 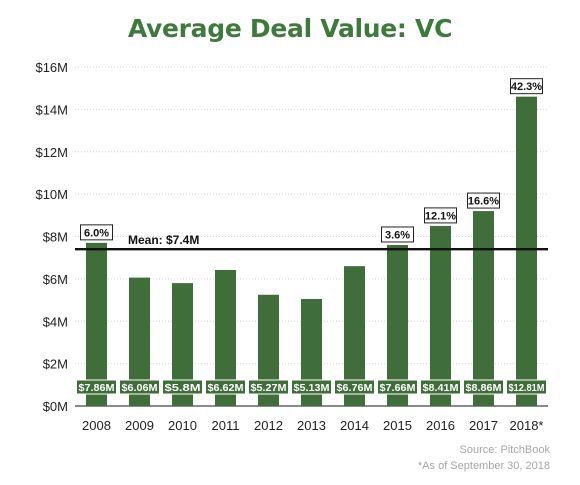 I want to click on value-label: $5.13M, so click(x=312, y=388).